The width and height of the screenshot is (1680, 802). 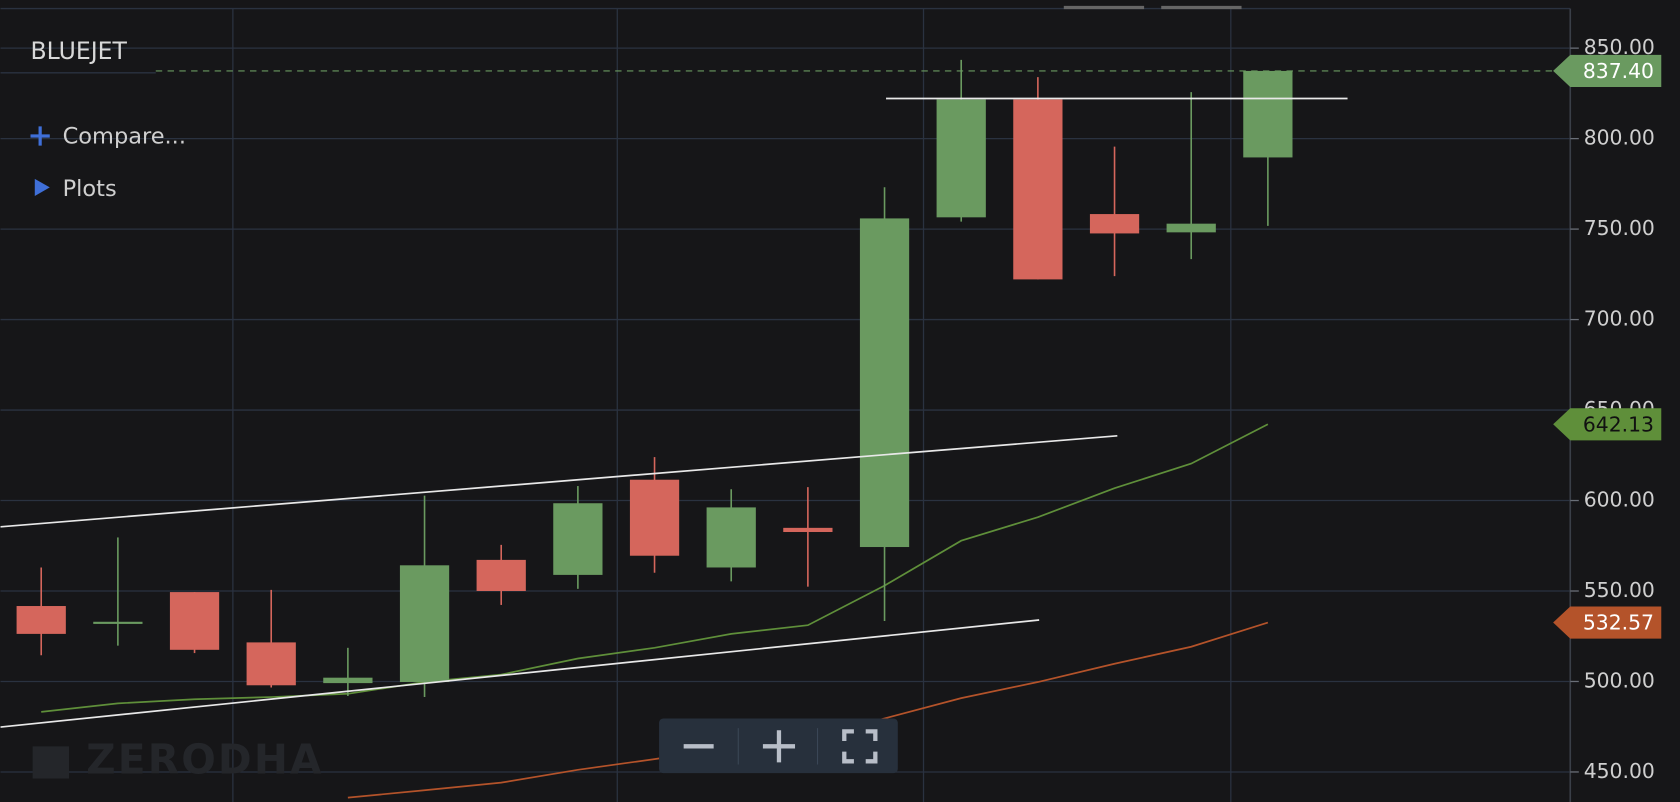 I want to click on price-tag-label: 532.57, so click(x=1618, y=623).